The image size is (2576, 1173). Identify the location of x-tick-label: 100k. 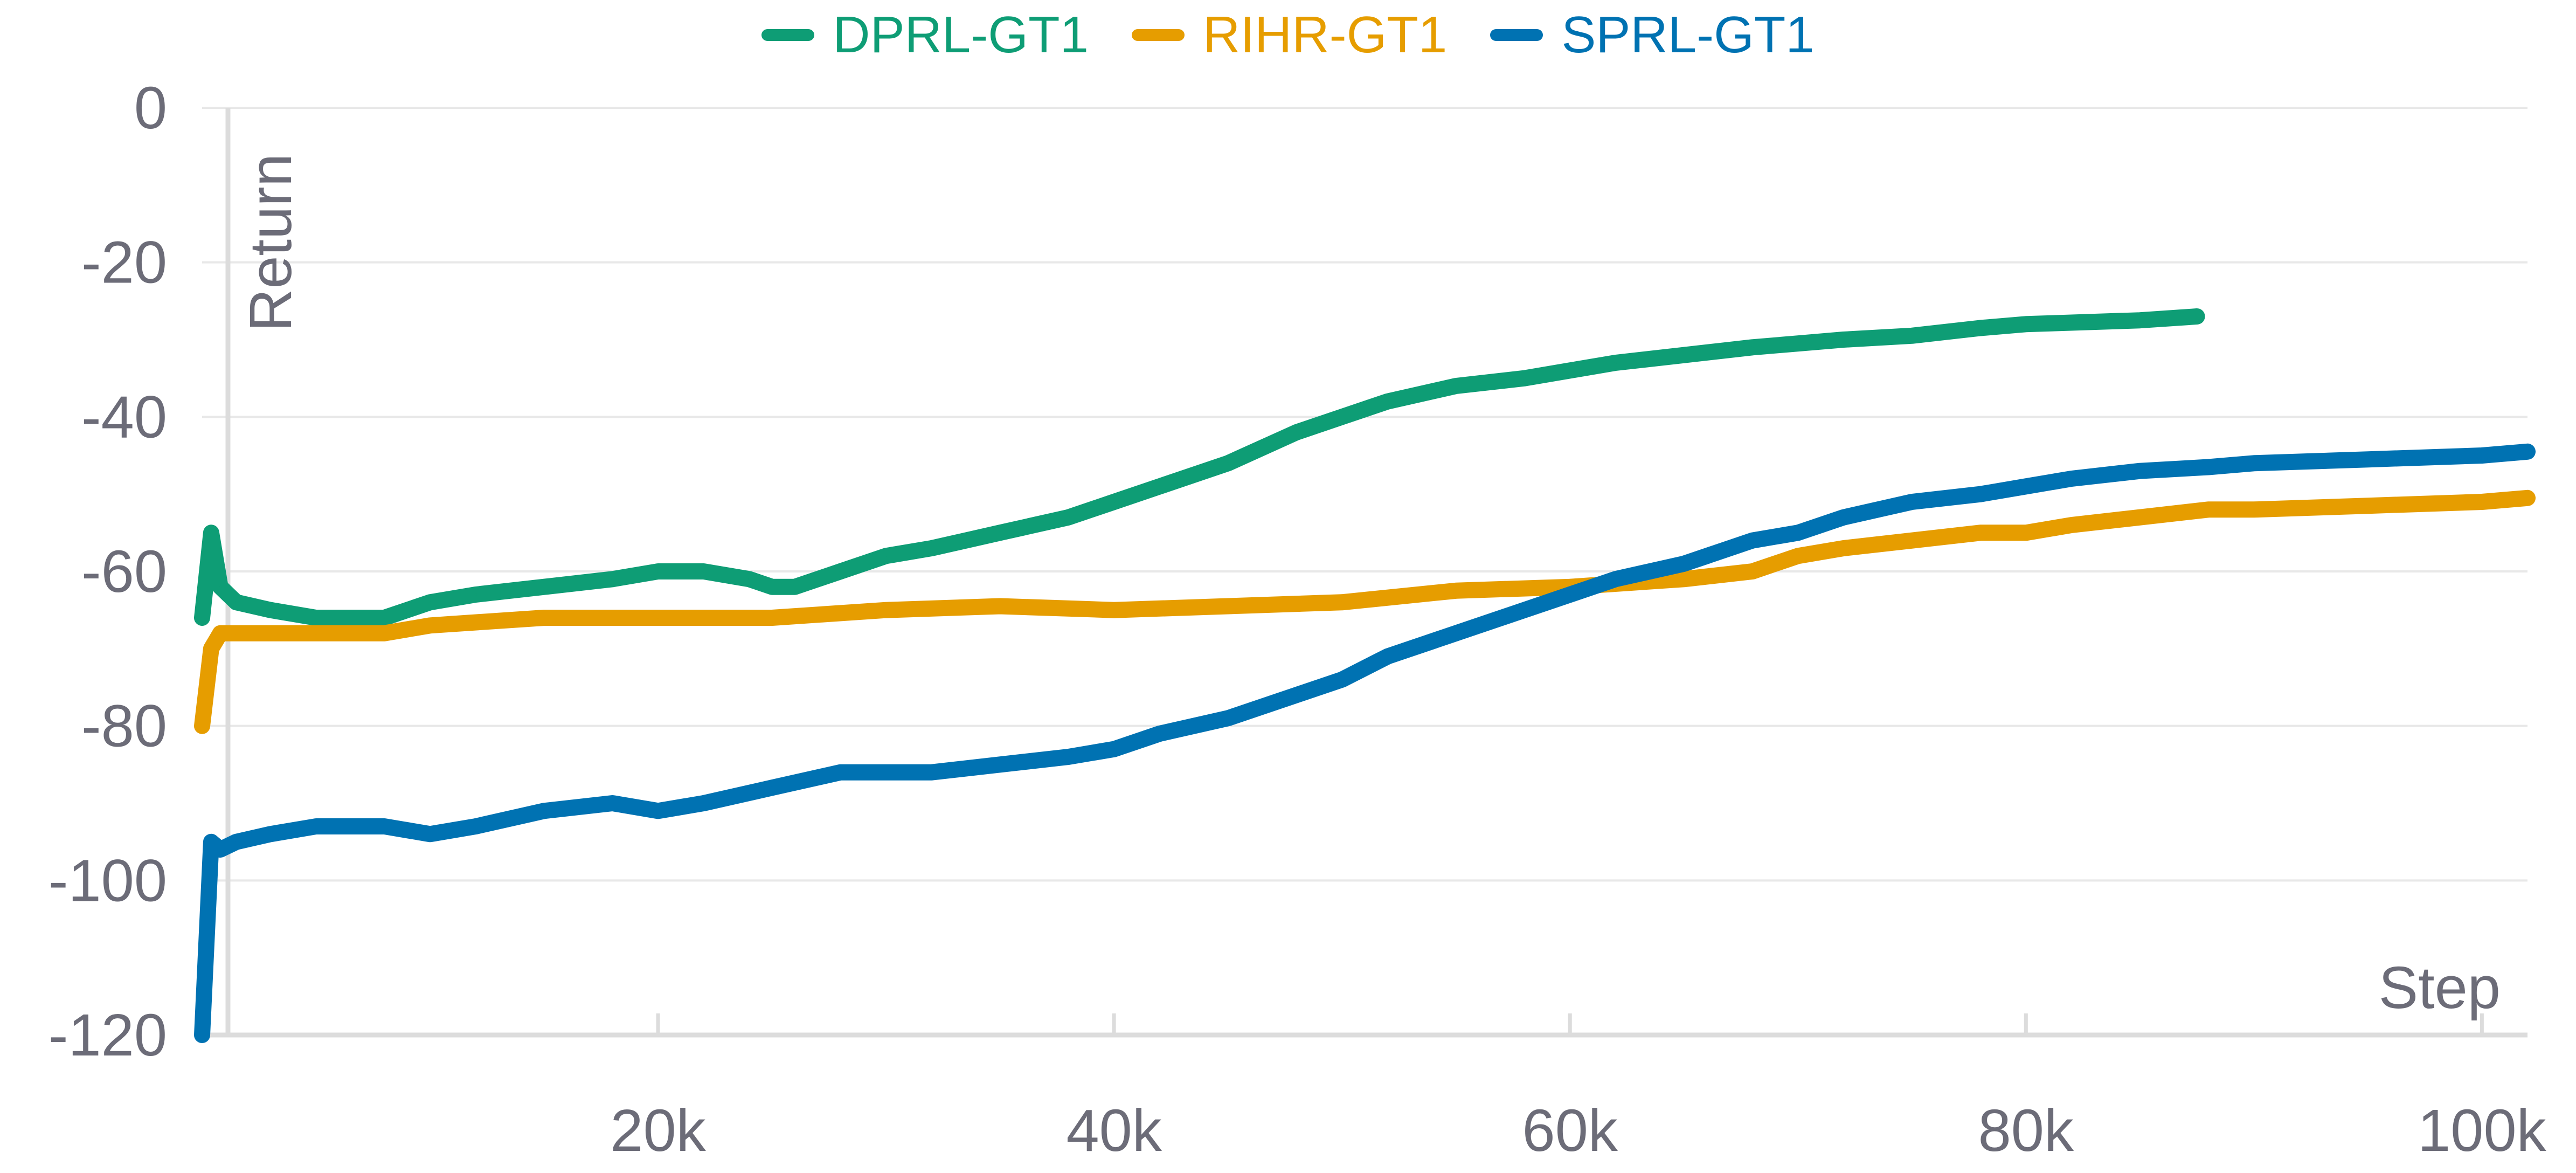
(2483, 1131).